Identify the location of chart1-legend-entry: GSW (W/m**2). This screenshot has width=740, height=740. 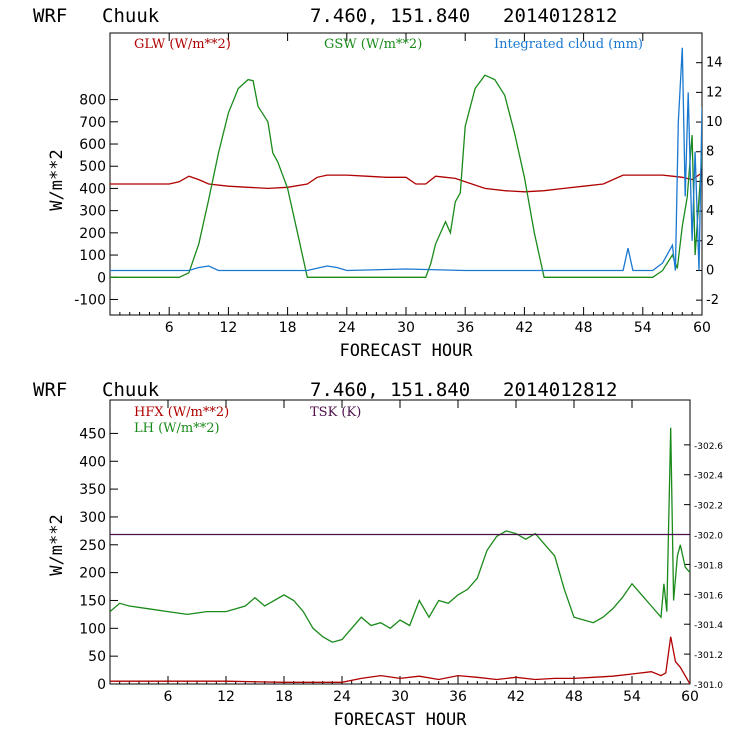
(373, 44).